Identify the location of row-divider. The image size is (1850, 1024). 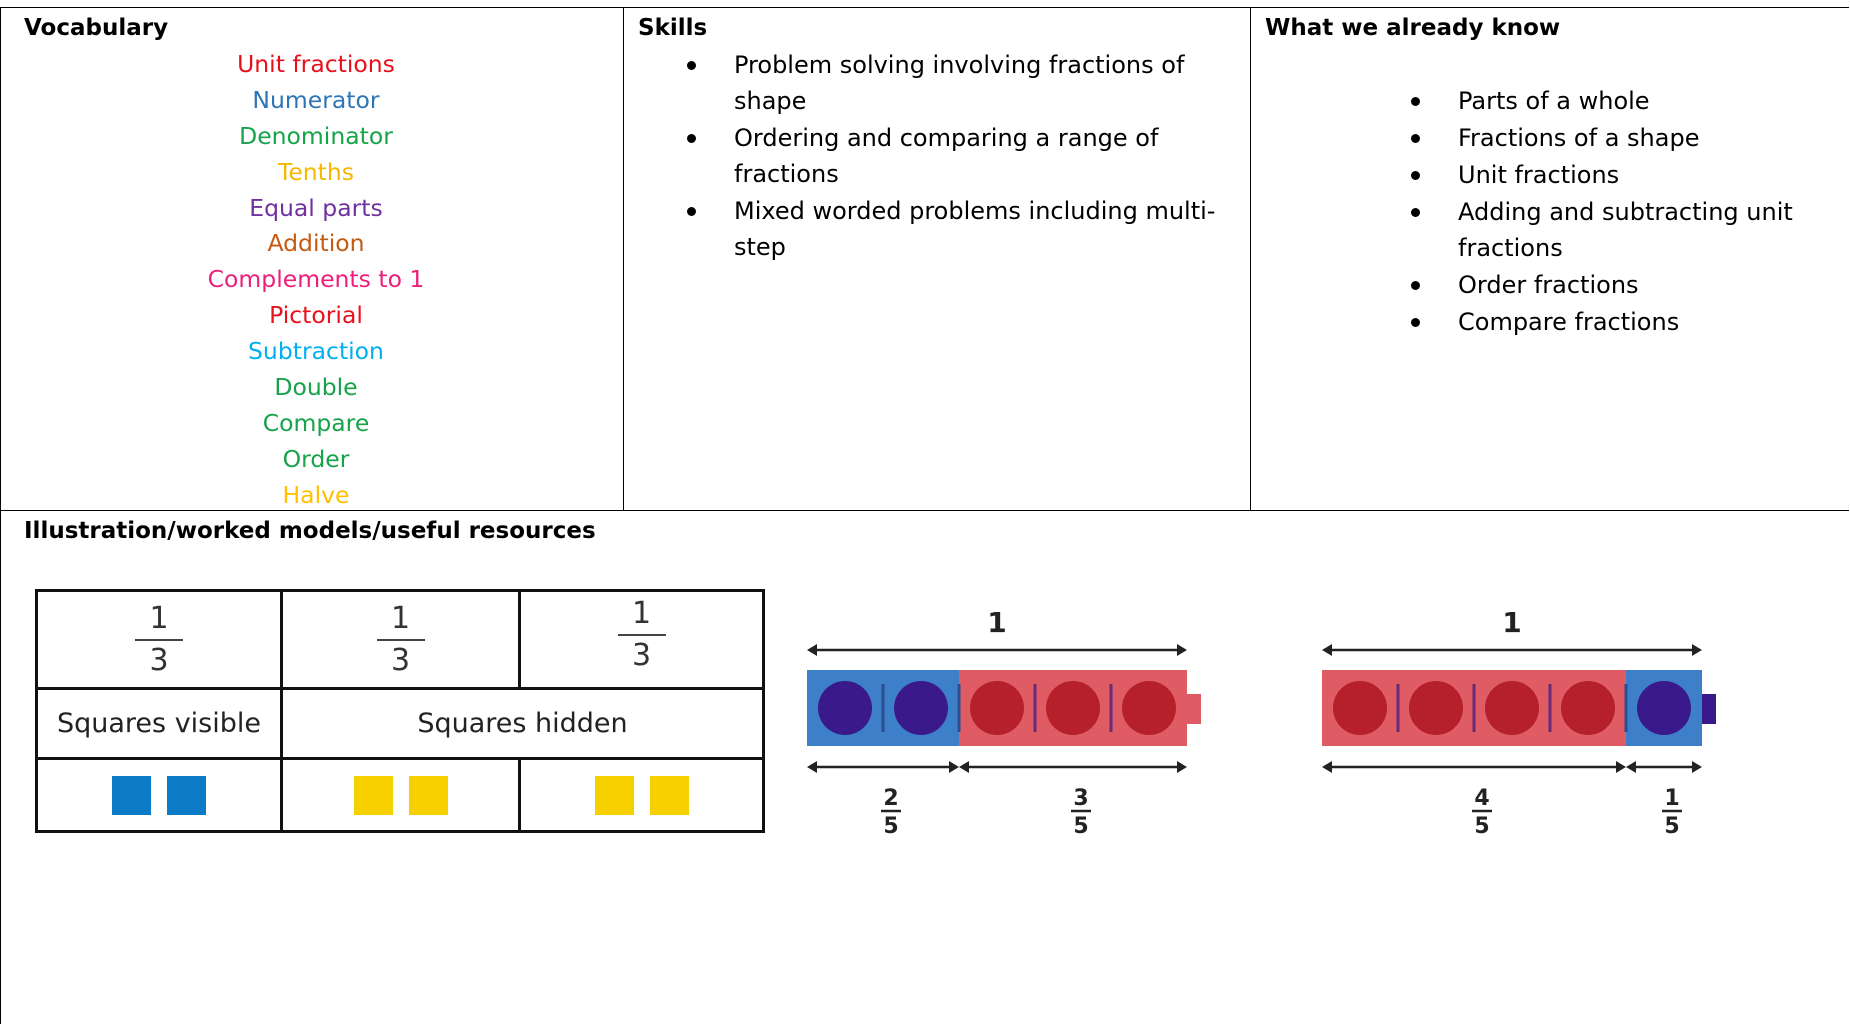
(924, 510).